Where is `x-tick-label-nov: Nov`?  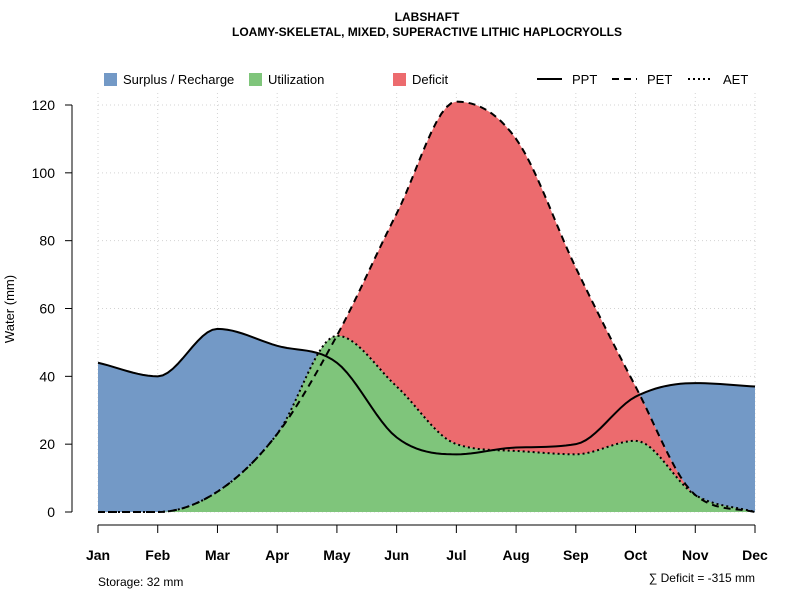 x-tick-label-nov: Nov is located at coordinates (695, 555).